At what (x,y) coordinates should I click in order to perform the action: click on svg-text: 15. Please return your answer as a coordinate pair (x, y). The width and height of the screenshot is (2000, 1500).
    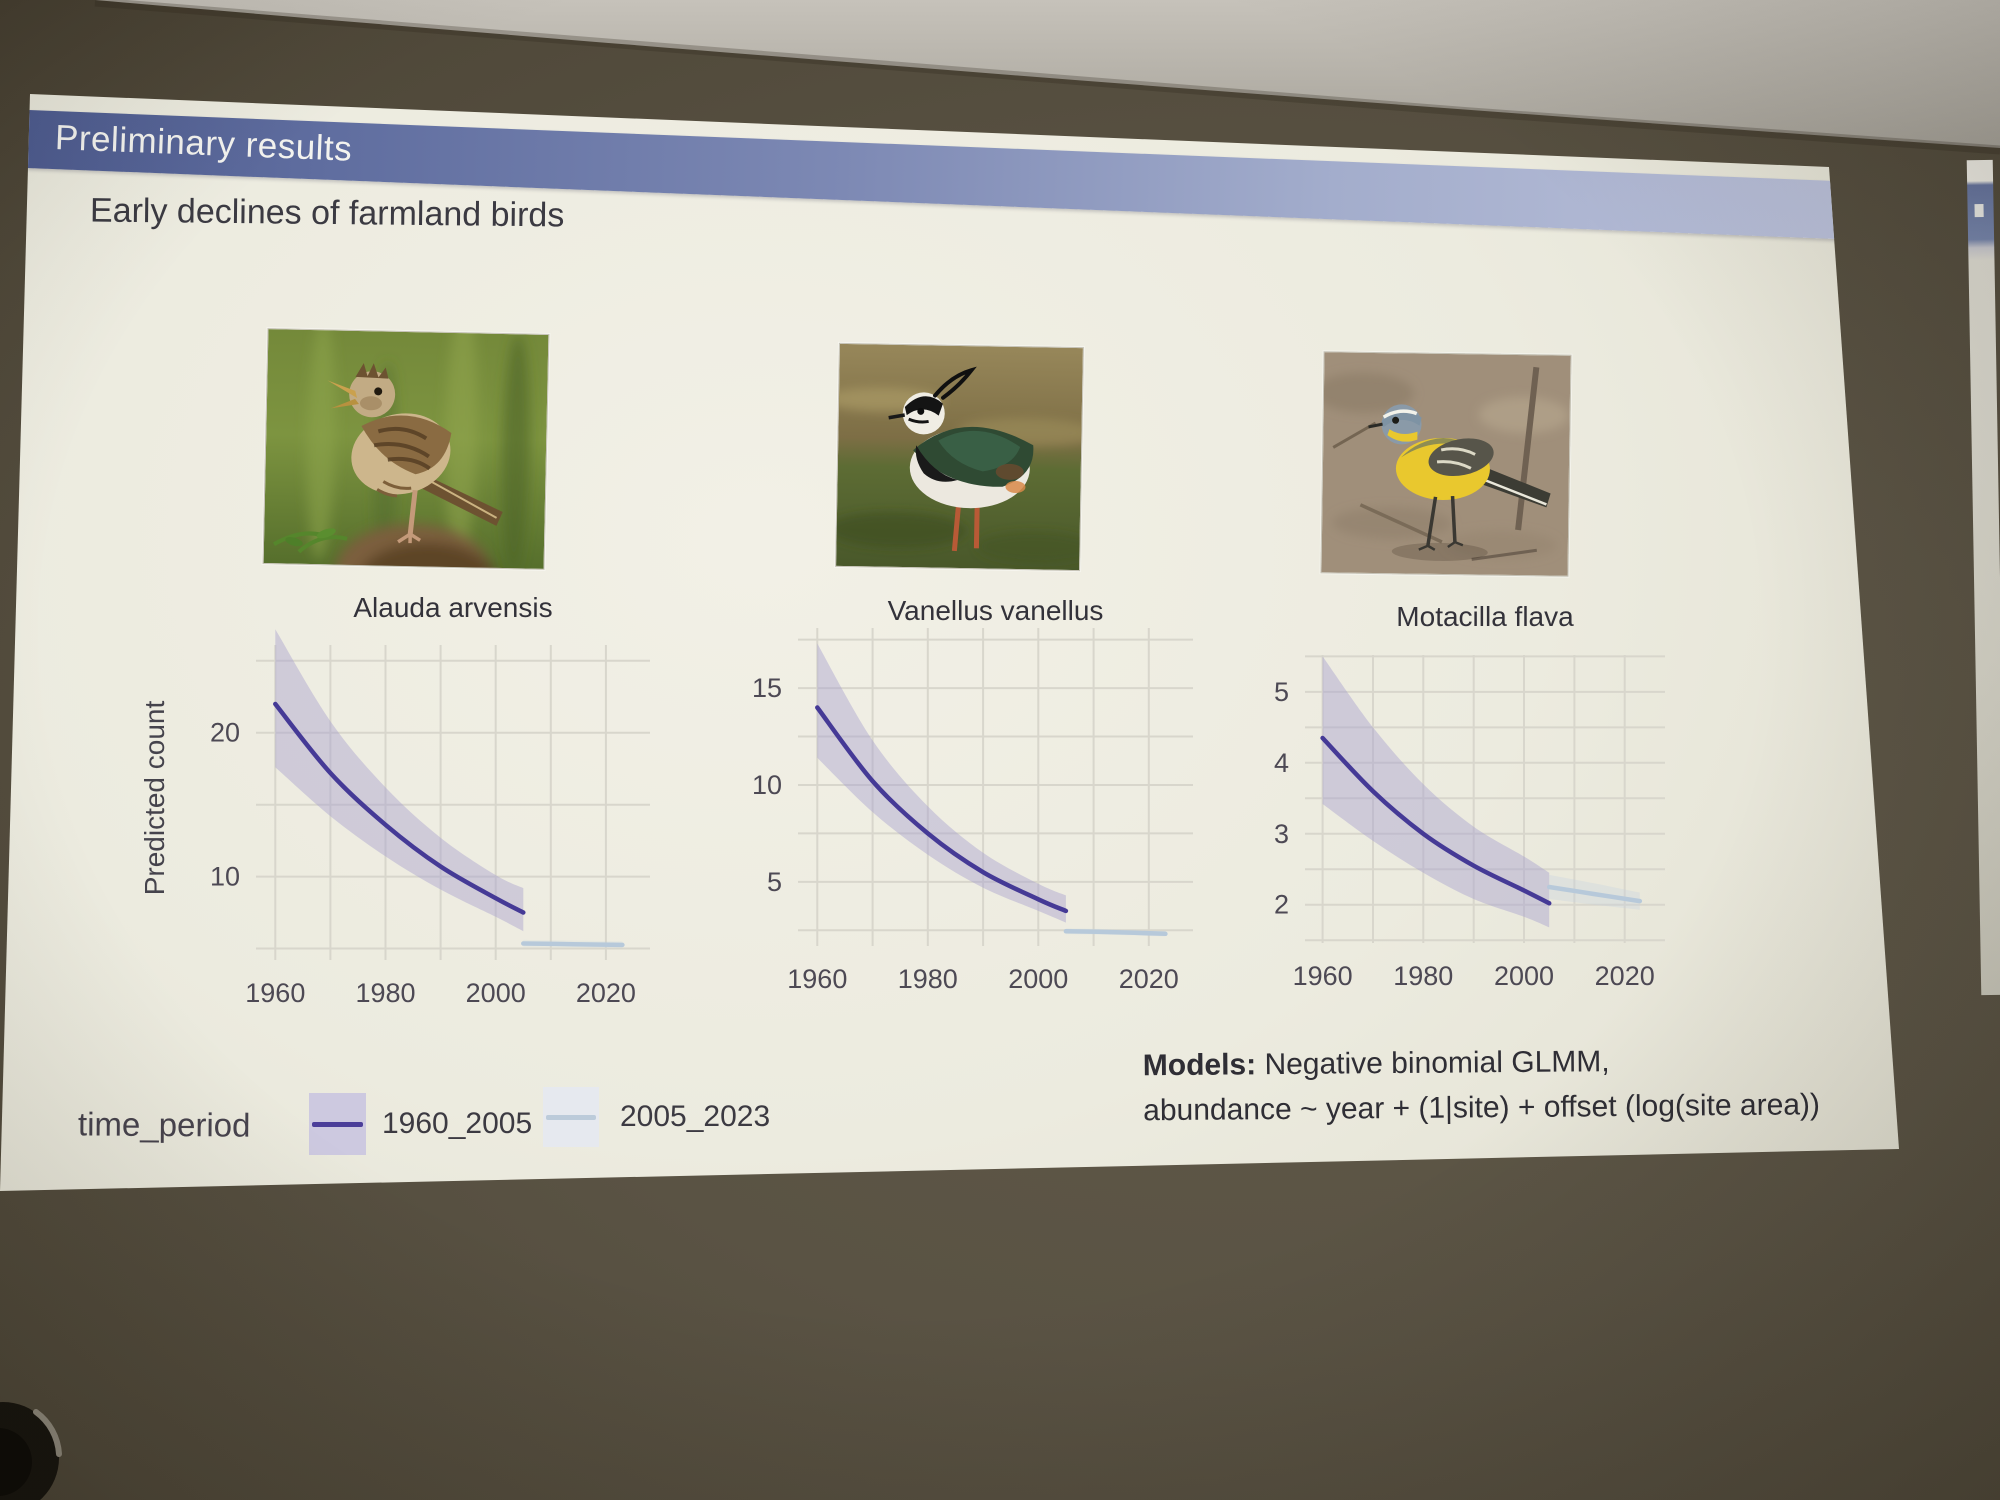
    Looking at the image, I should click on (767, 688).